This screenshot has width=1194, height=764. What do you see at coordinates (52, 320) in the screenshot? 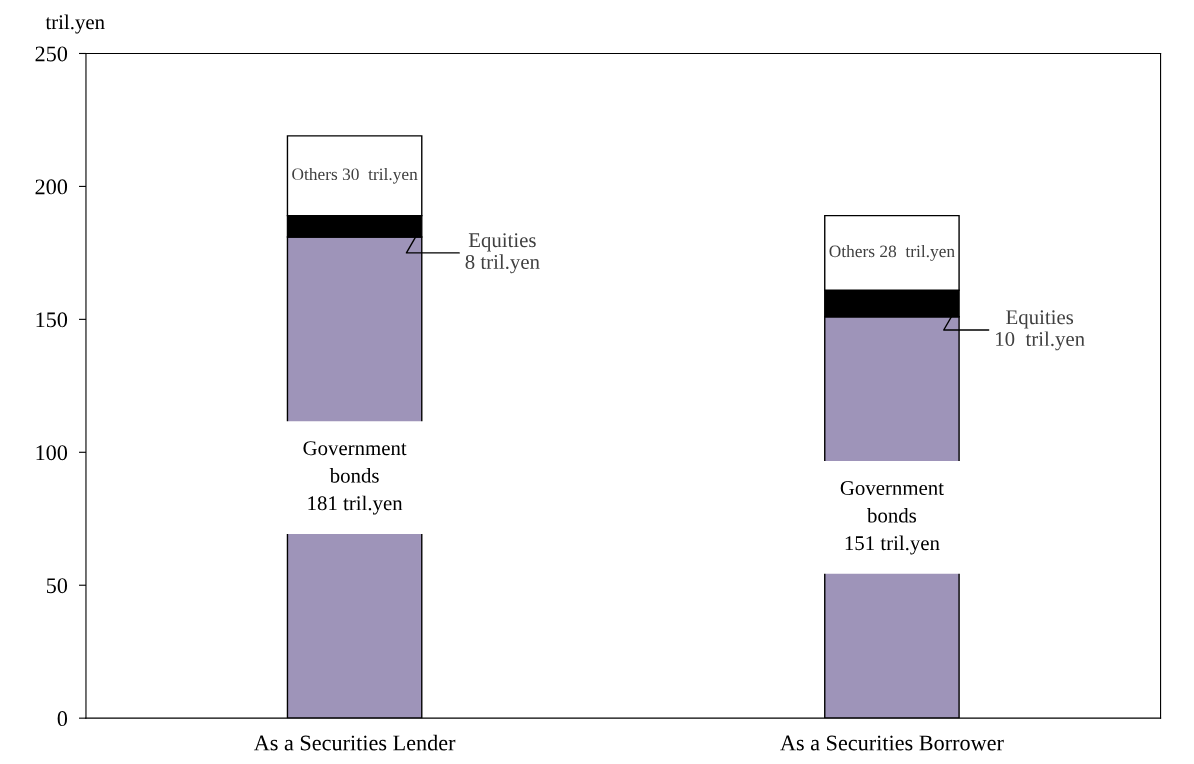
I see `y-tick-label: 150` at bounding box center [52, 320].